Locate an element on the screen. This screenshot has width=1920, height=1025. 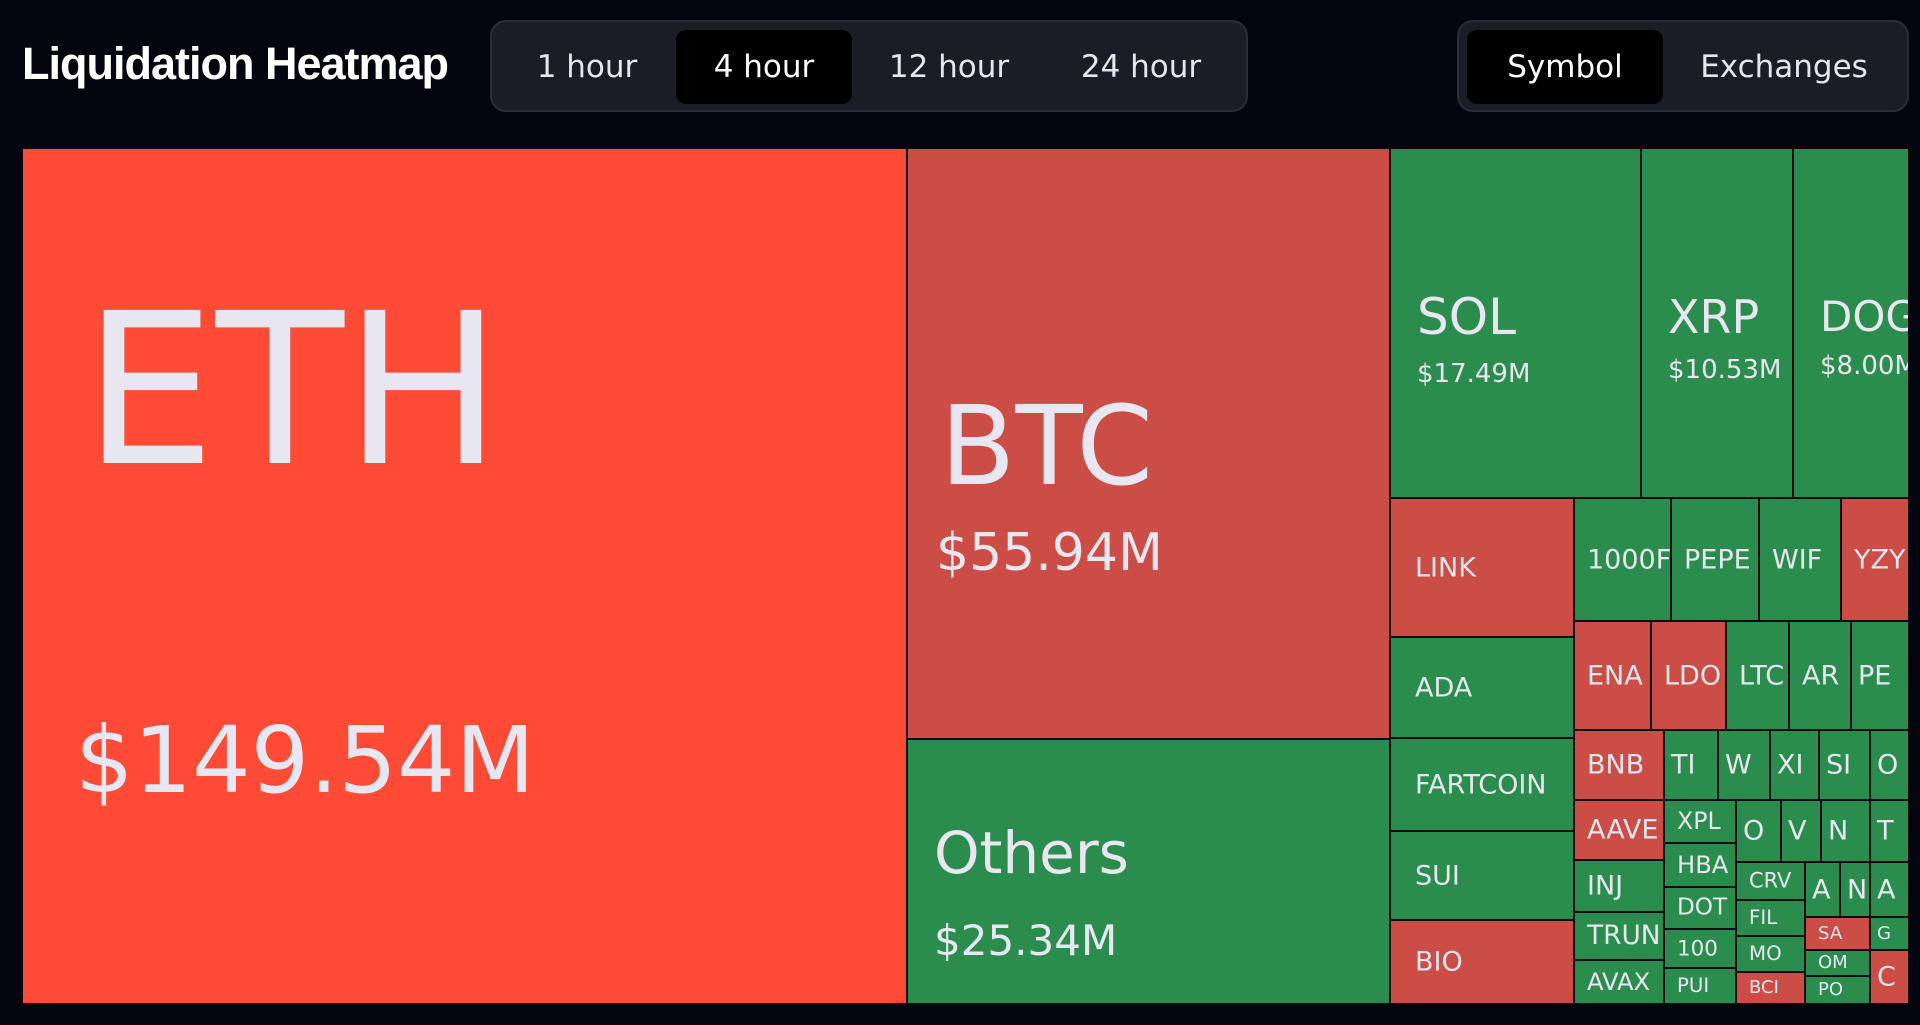
tile-pe: PE is located at coordinates (1880, 675).